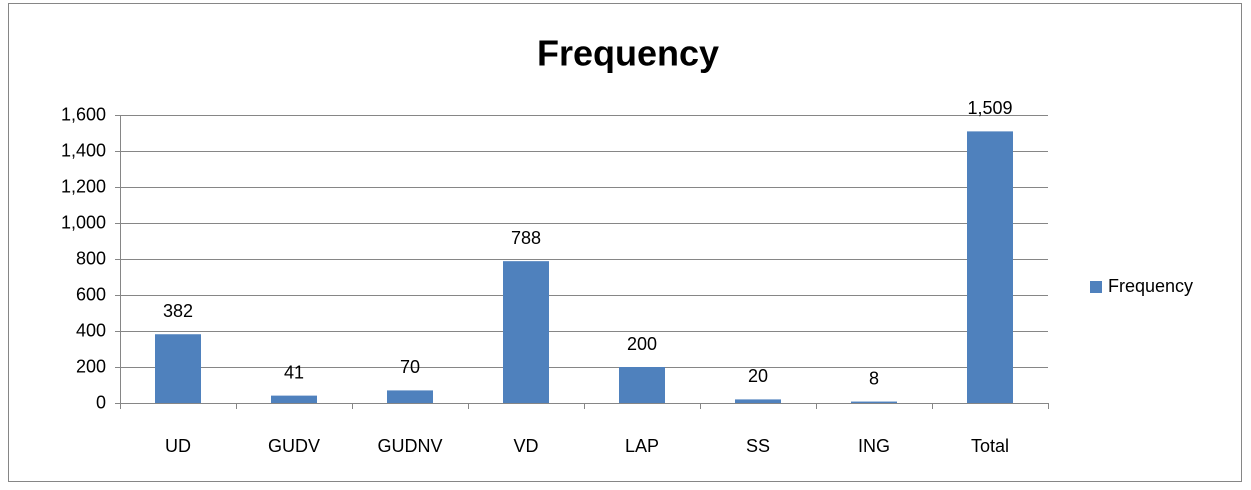  I want to click on data-label: 1,509, so click(989, 108).